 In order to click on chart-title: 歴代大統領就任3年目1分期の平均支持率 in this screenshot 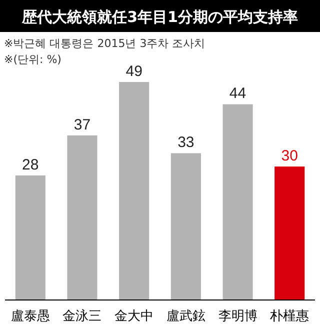, I will do `click(159, 17)`.